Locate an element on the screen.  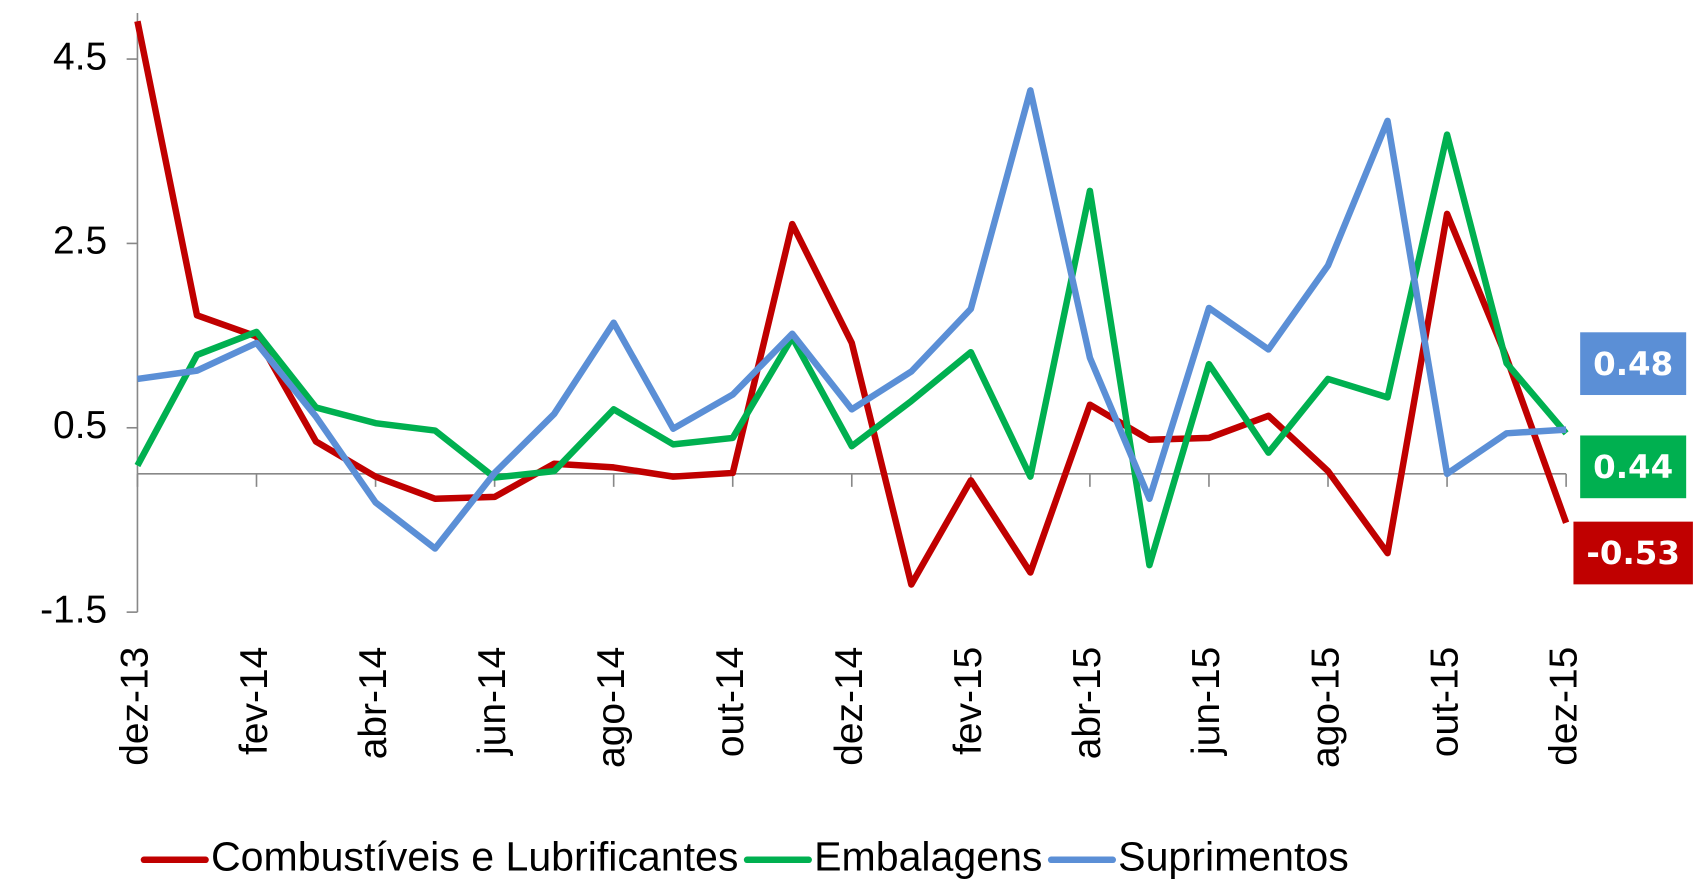
x-tick-label: ago-14 is located at coordinates (611, 707).